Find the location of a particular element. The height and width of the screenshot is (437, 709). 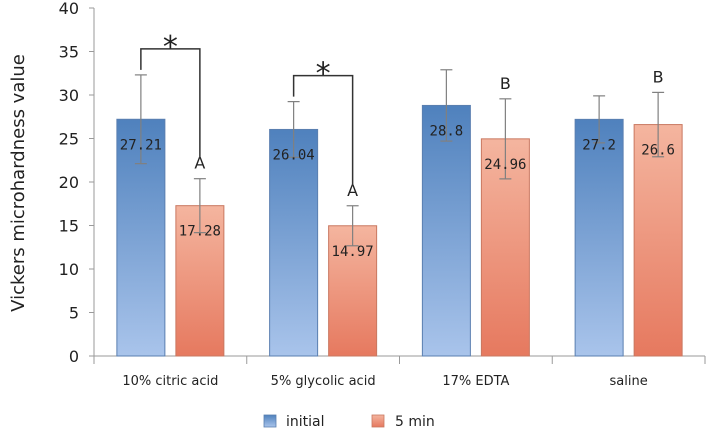

y-axis-ticks: 0 5 10 15 20 25 30 35 40 is located at coordinates (76, 183).